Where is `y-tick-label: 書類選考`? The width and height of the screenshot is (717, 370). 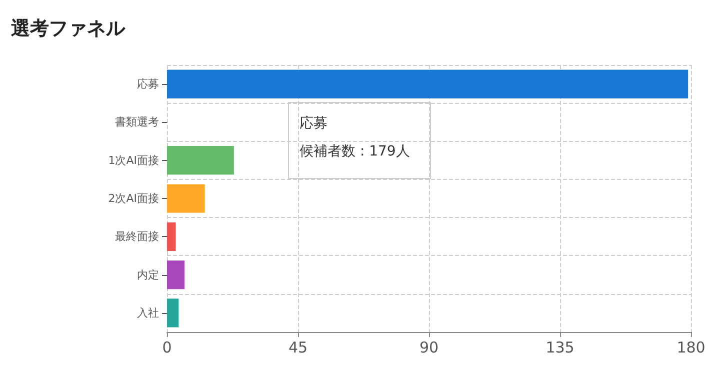
y-tick-label: 書類選考 is located at coordinates (137, 122).